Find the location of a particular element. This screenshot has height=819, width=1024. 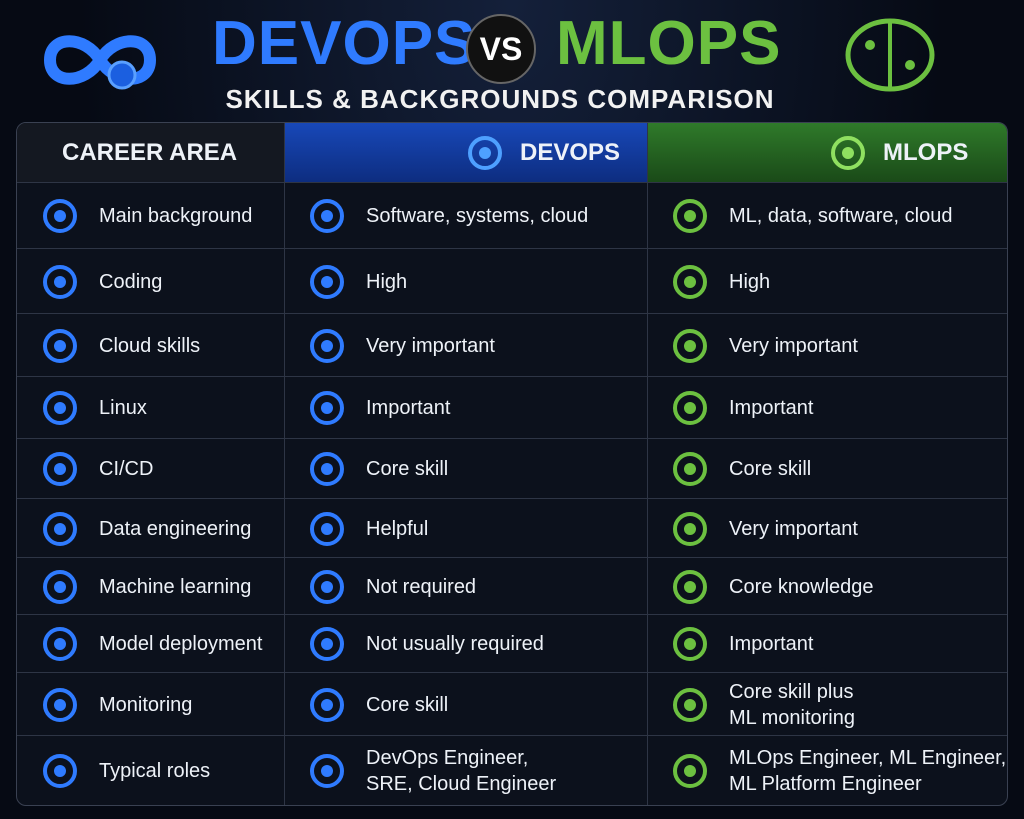

cell-line: ML monitoring is located at coordinates (792, 717).